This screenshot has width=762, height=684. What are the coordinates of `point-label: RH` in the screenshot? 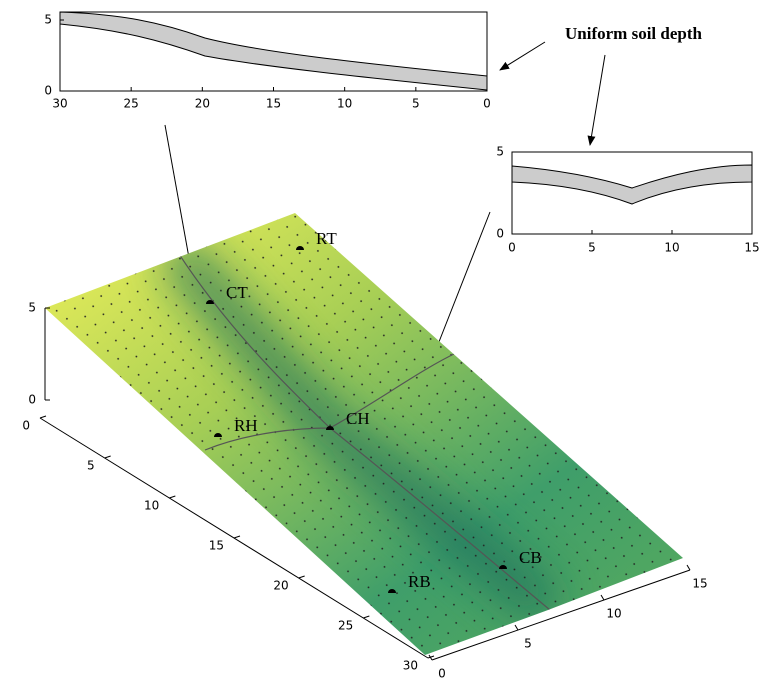 It's located at (246, 425).